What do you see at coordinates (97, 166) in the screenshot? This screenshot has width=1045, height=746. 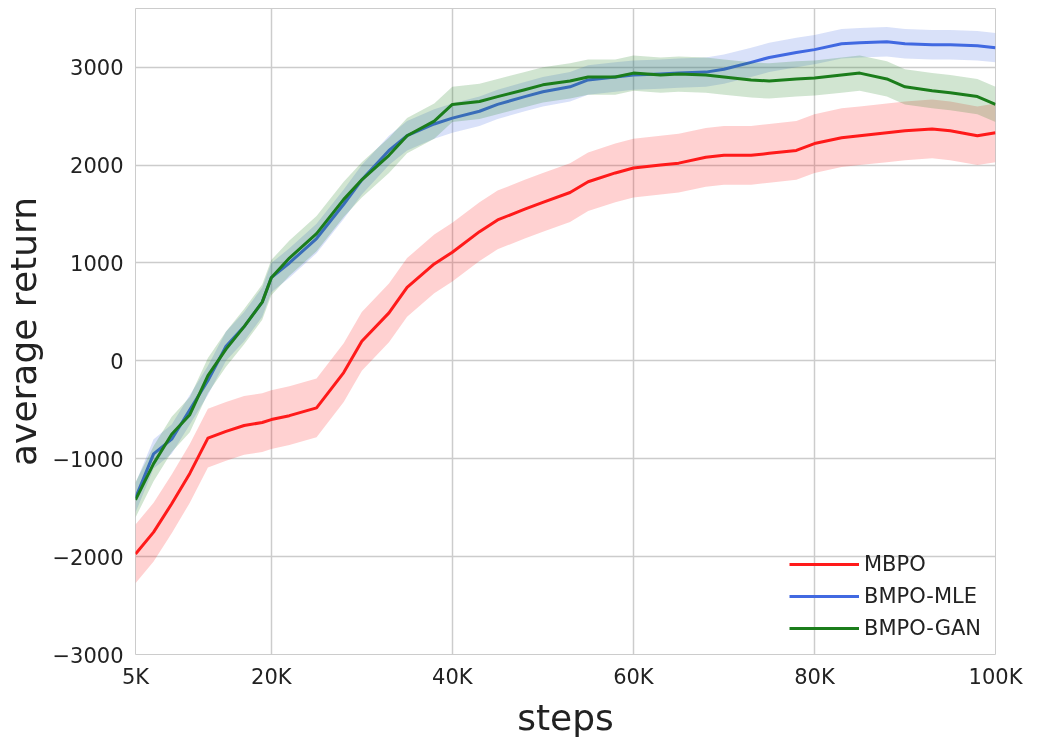 I see `y-tick-label: 2000` at bounding box center [97, 166].